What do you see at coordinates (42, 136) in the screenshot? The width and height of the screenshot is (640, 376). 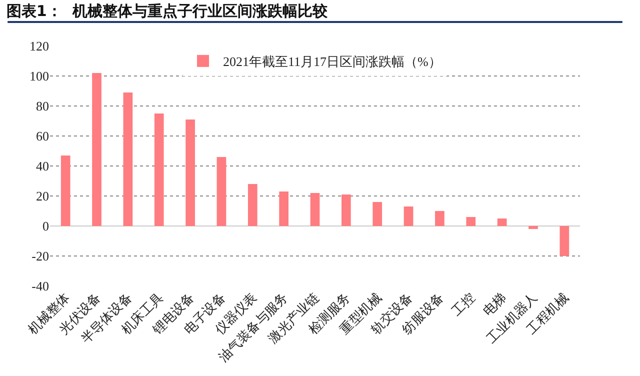 I see `y-tick-label: 60` at bounding box center [42, 136].